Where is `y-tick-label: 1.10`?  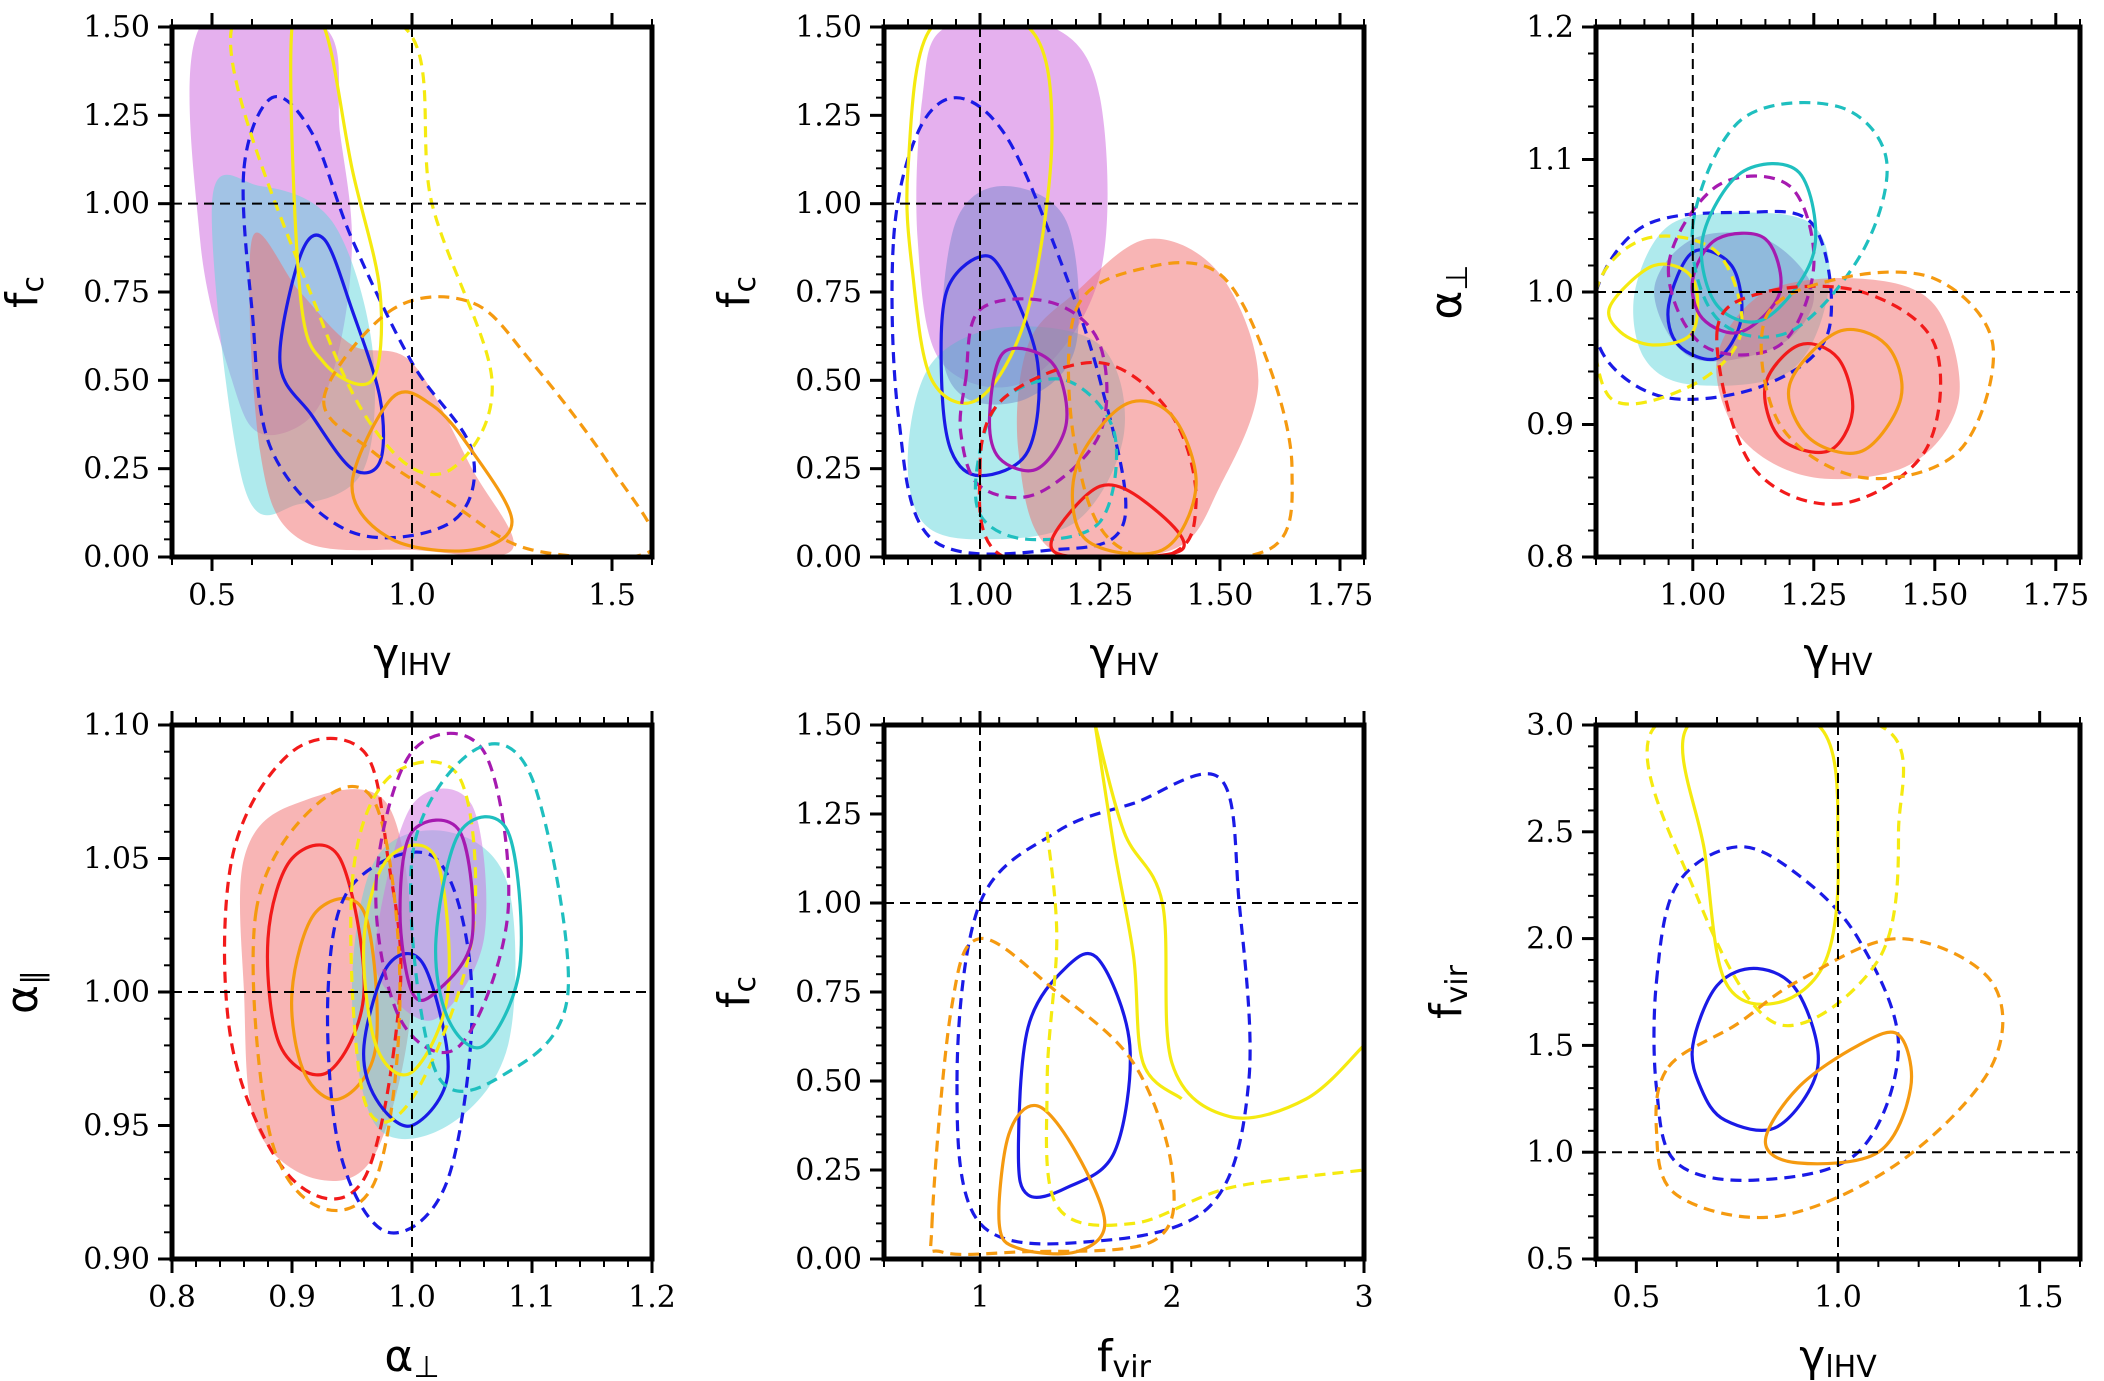
y-tick-label: 1.10 is located at coordinates (116, 725).